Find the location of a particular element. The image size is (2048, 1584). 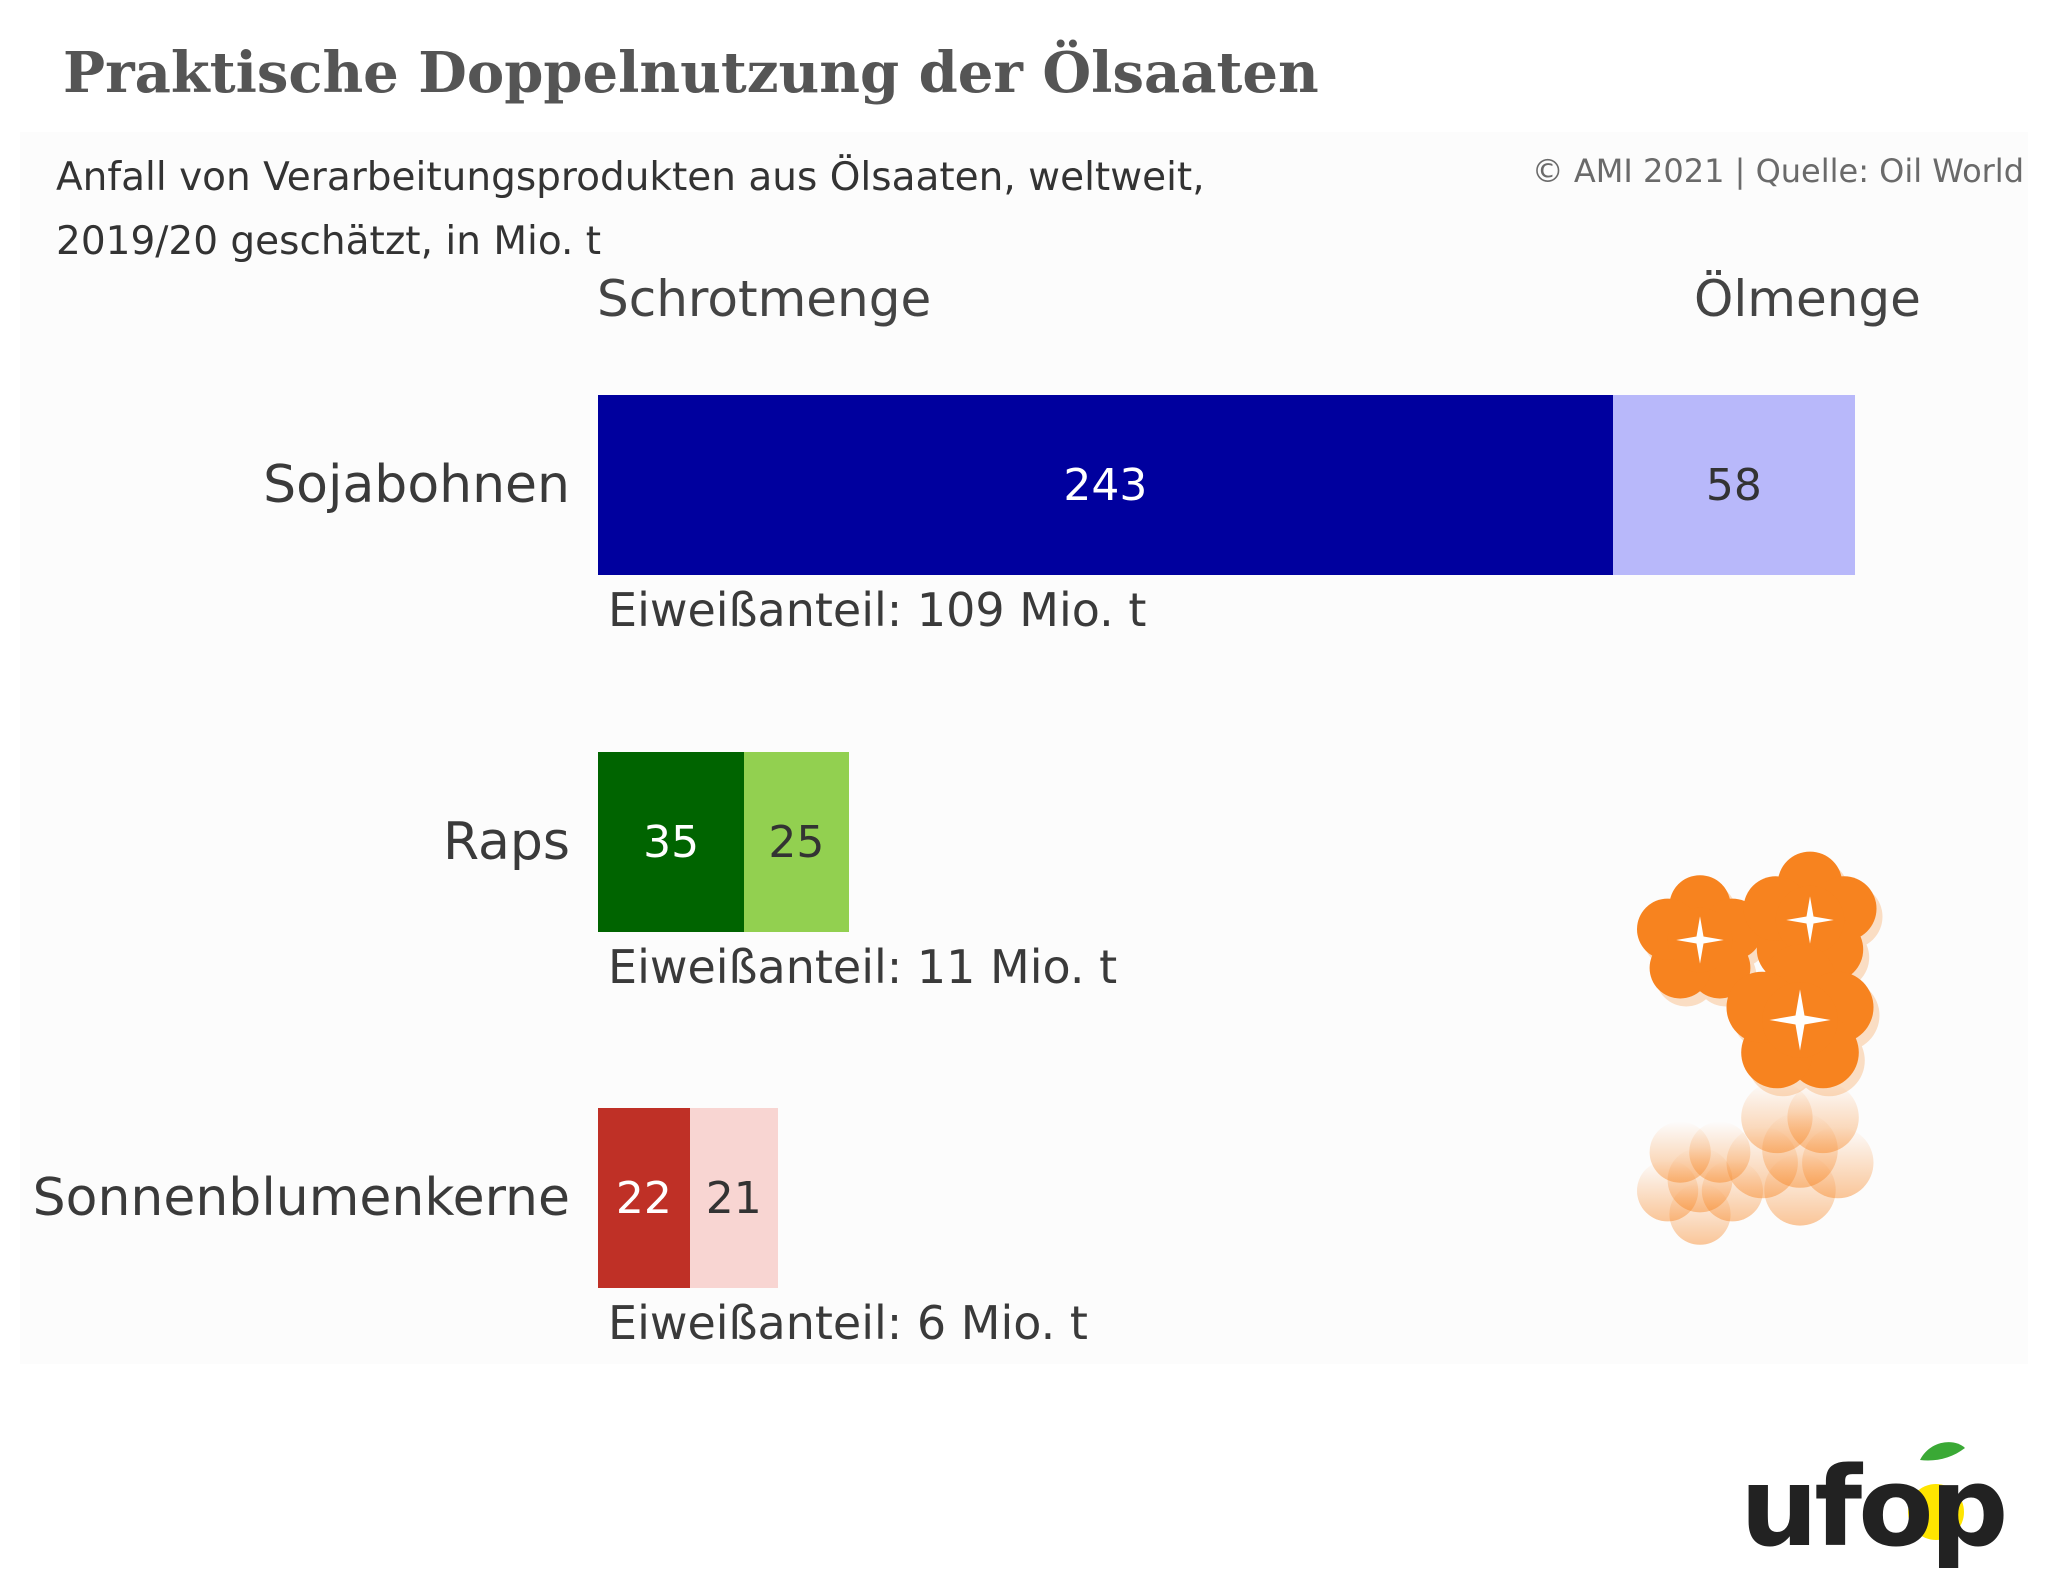

column-header-oelmenge: Ölmenge is located at coordinates (1807, 299).